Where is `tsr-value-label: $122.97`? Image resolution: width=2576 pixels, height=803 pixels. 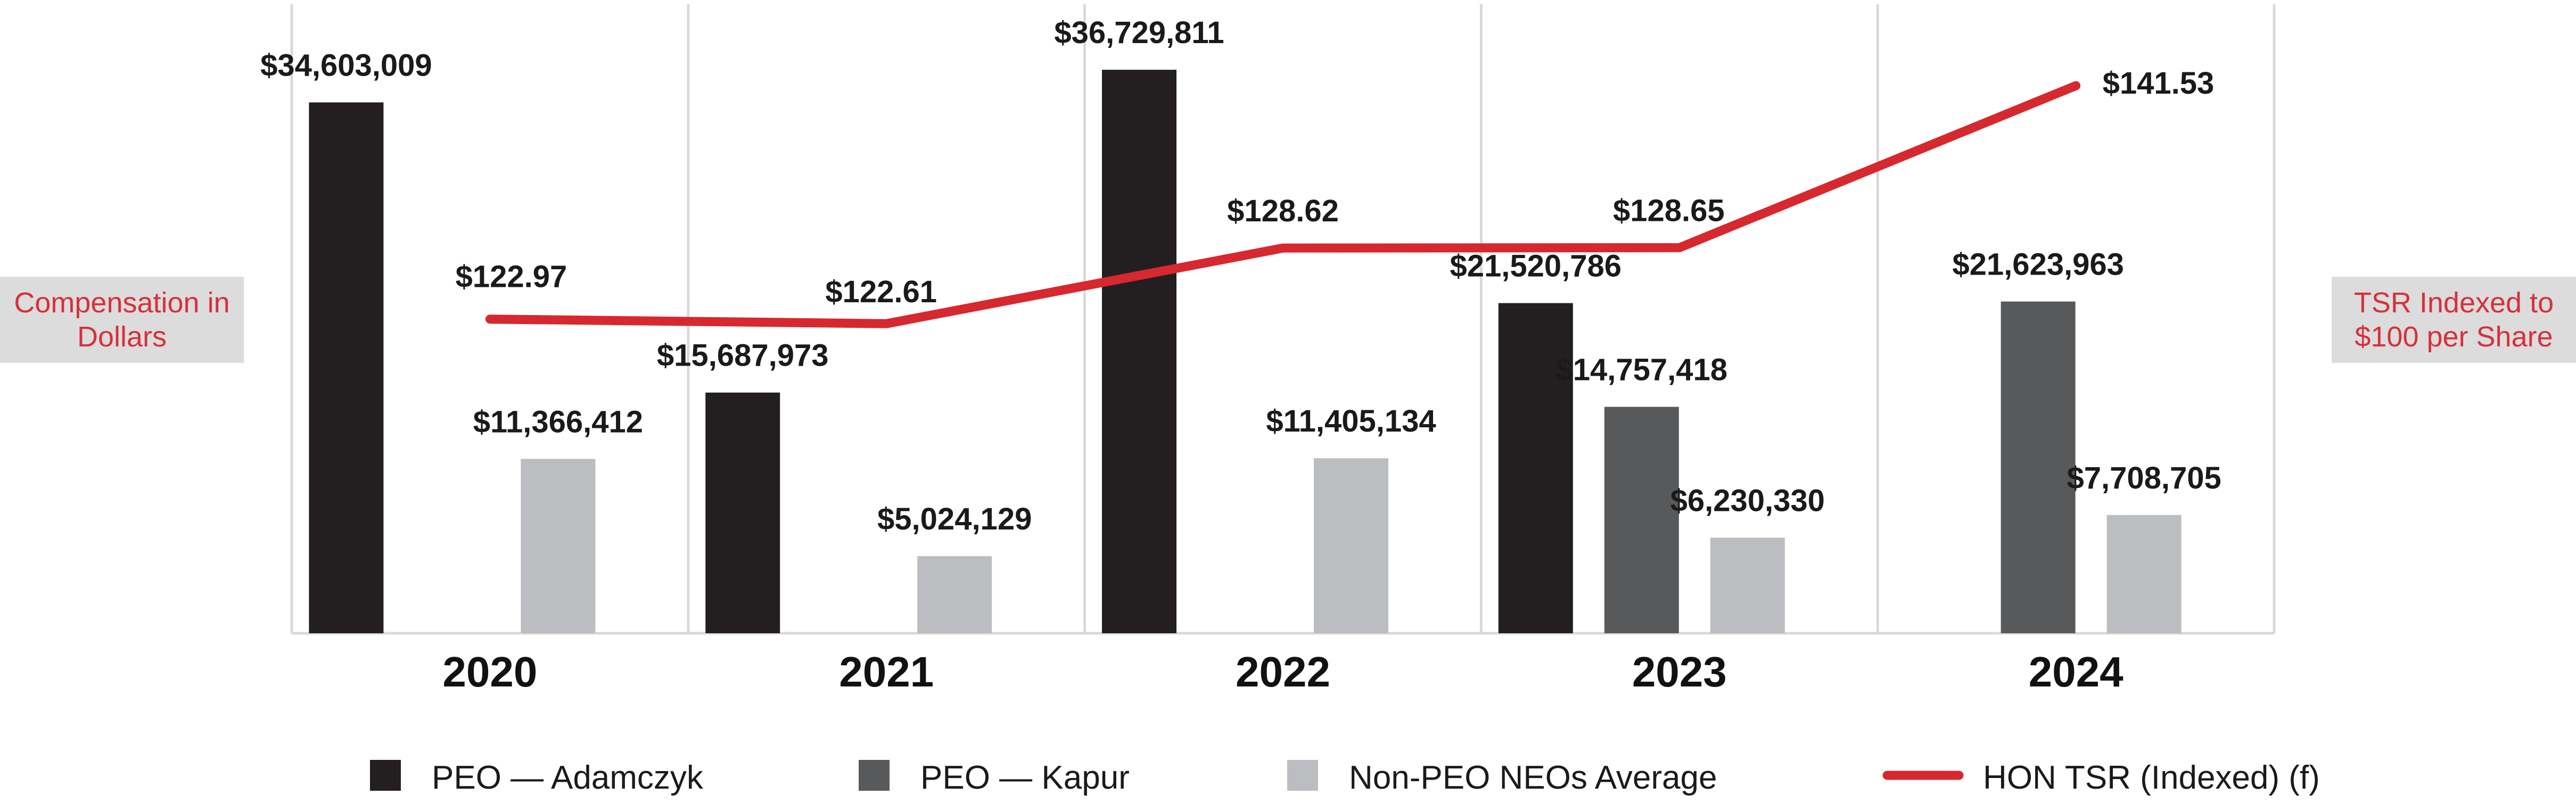 tsr-value-label: $122.97 is located at coordinates (511, 277).